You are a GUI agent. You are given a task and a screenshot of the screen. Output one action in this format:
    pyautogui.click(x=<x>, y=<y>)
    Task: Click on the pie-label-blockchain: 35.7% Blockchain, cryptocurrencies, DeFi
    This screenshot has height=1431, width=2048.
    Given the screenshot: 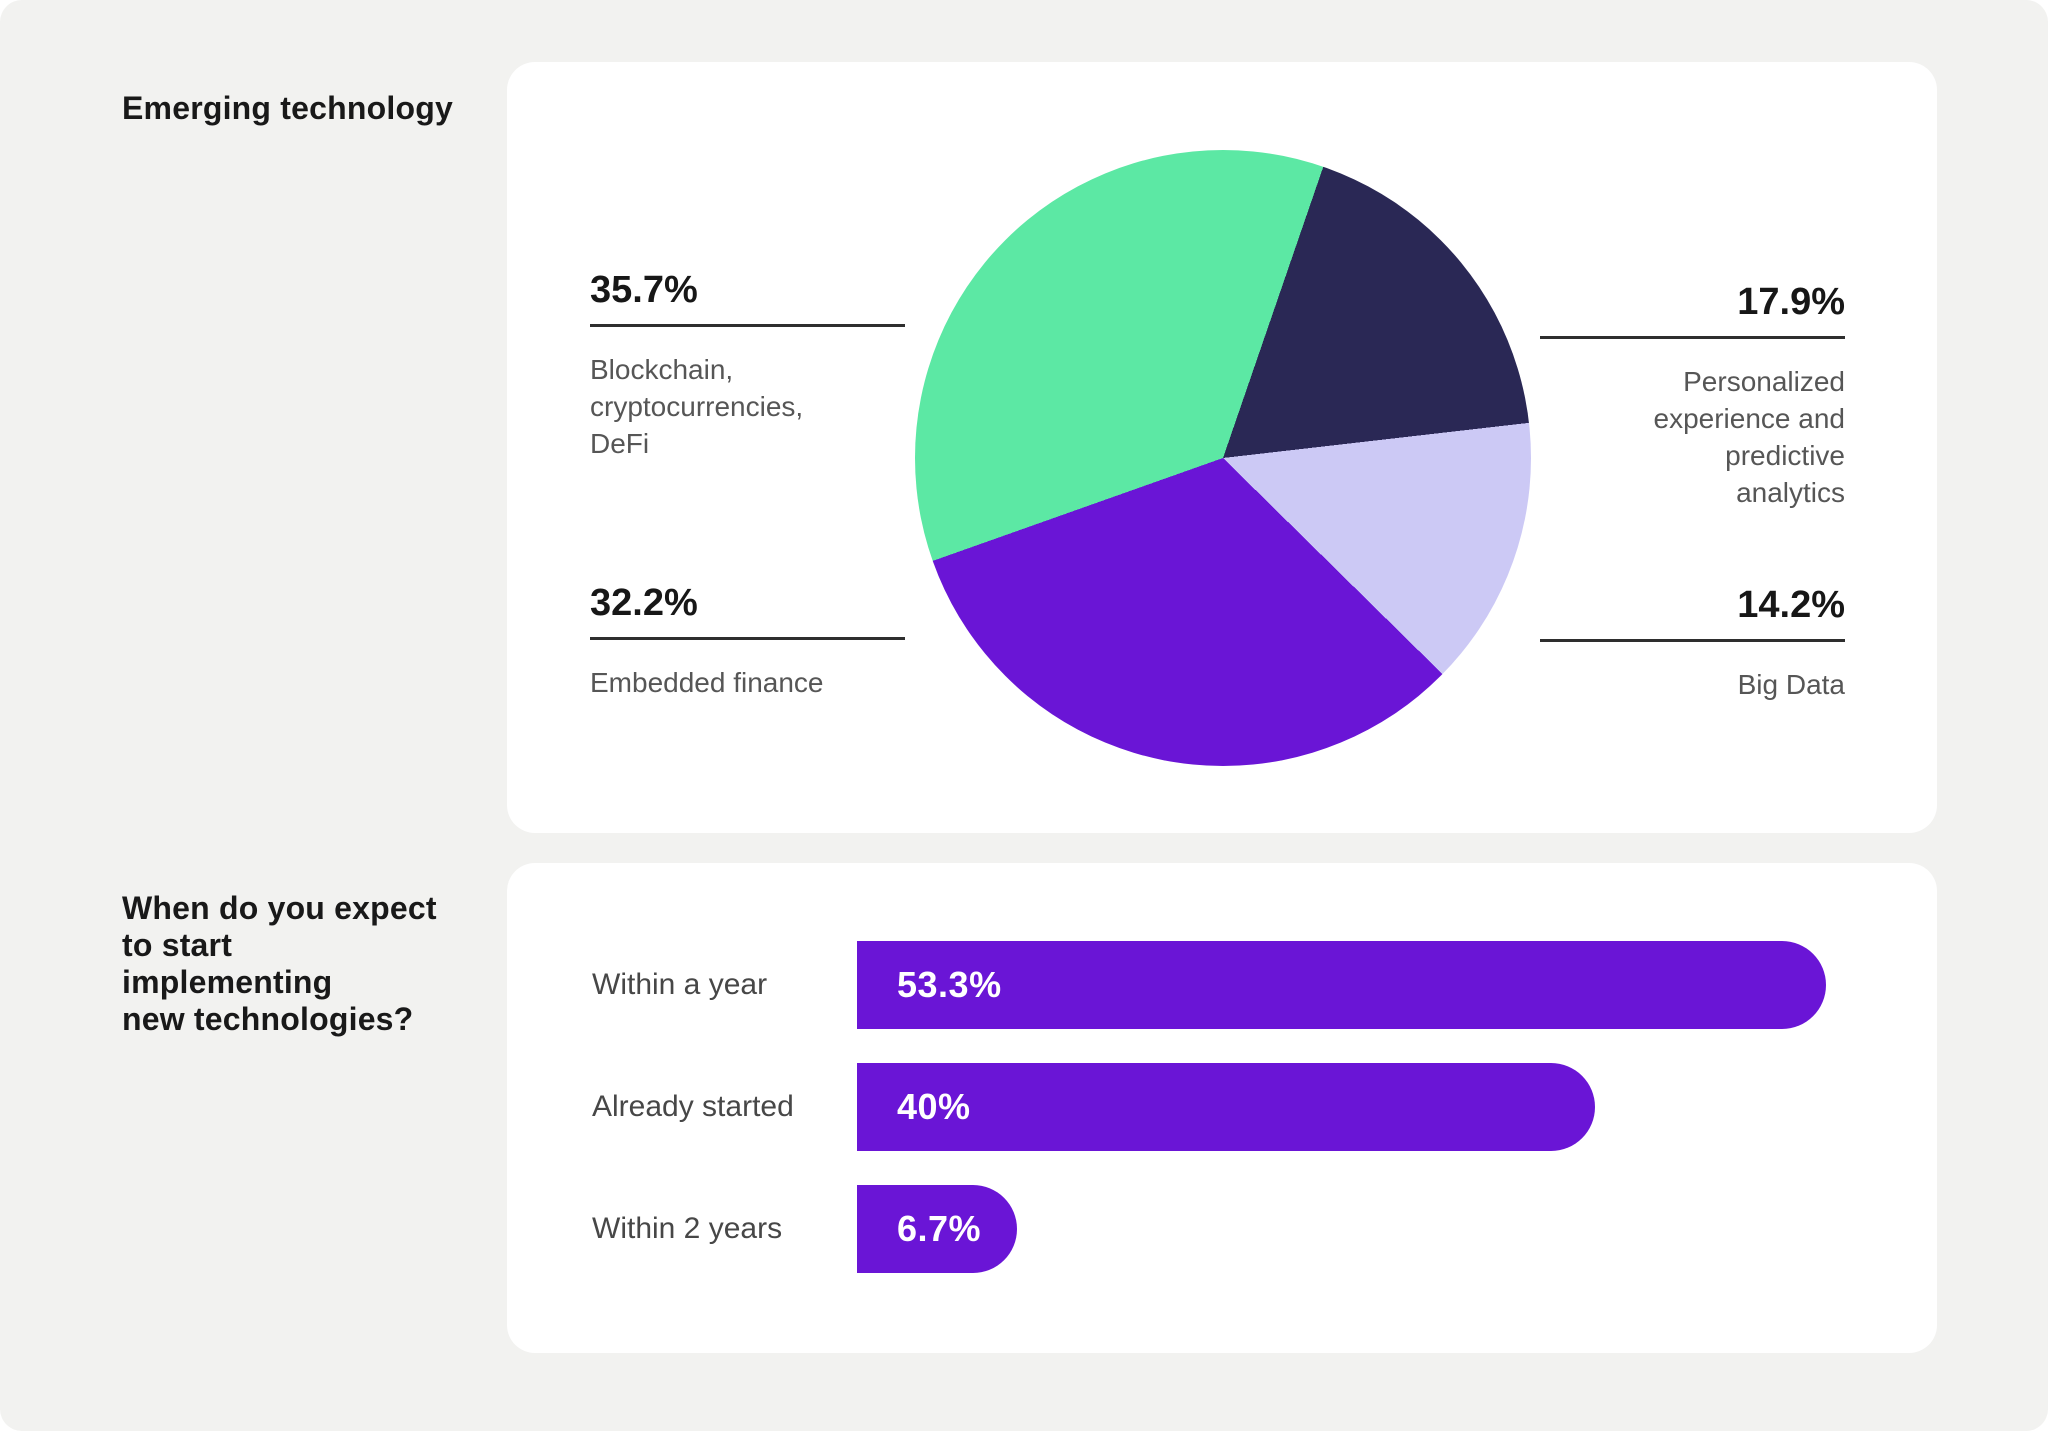 What is the action you would take?
    pyautogui.click(x=747, y=365)
    